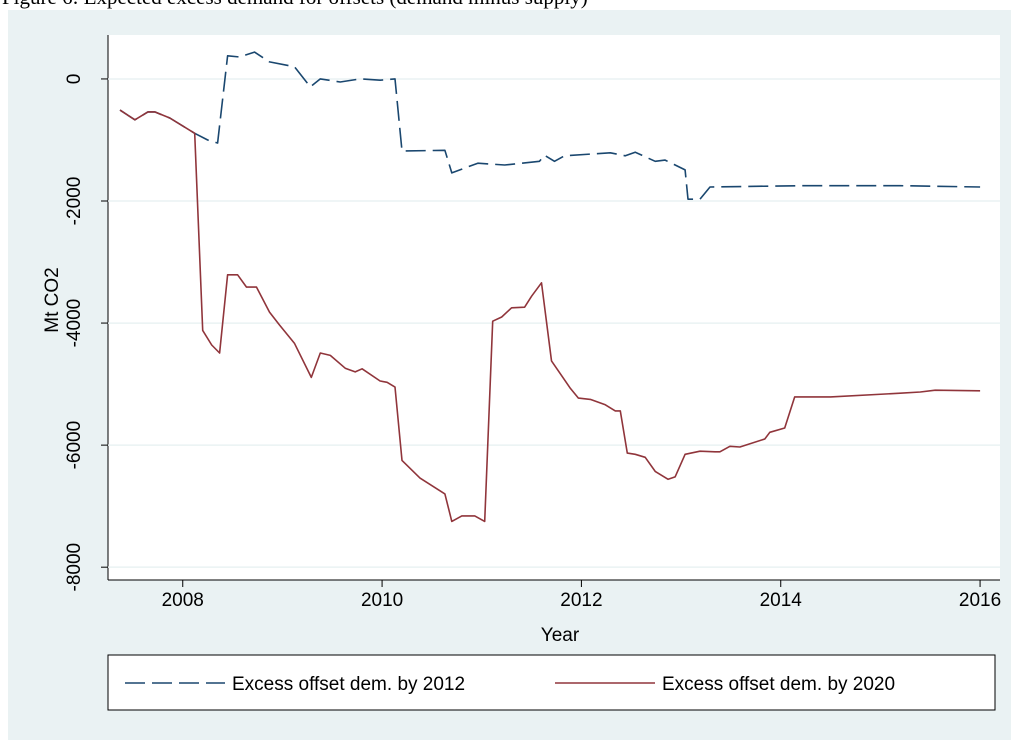 This screenshot has width=1019, height=740. What do you see at coordinates (74, 445) in the screenshot?
I see `y-tick-label: -6000` at bounding box center [74, 445].